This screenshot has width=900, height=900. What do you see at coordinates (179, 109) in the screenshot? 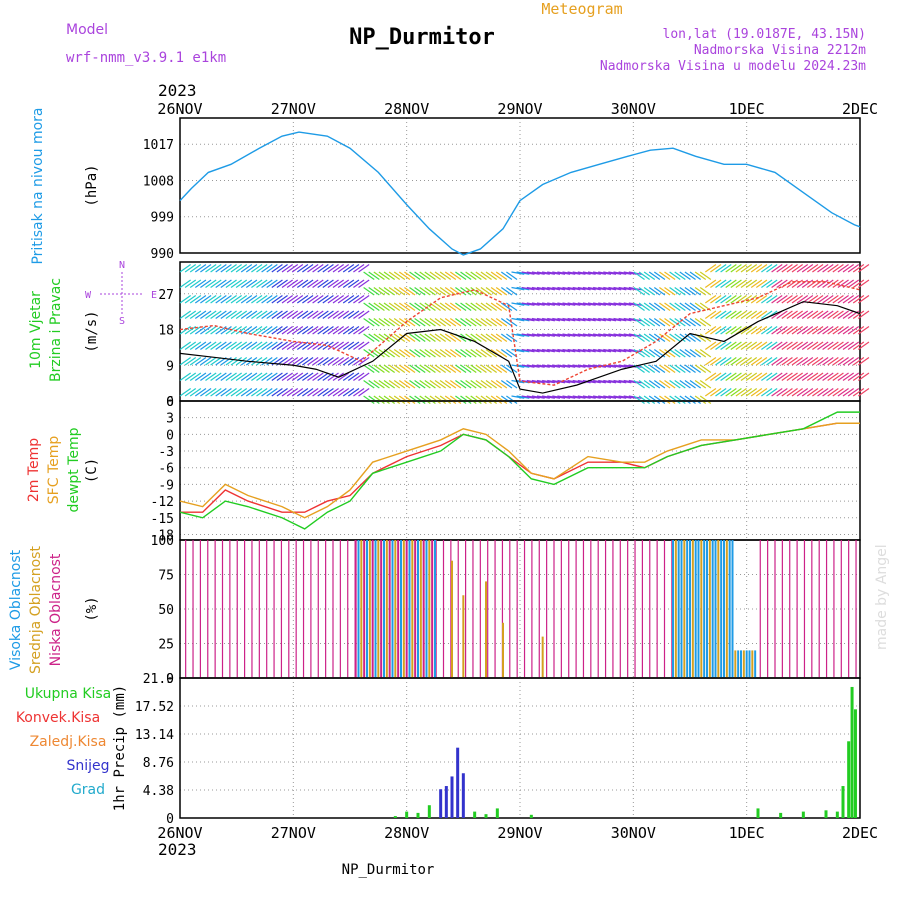
I see `x-tick-label-top: 26NOV` at bounding box center [179, 109].